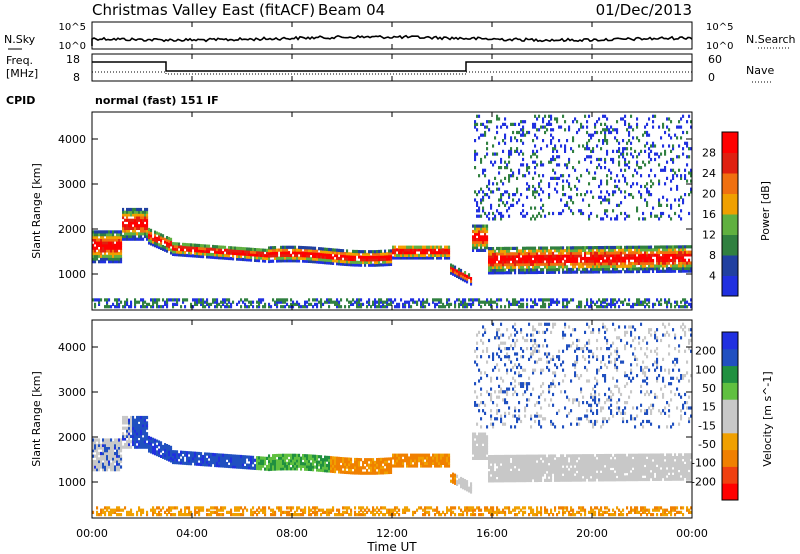 Image resolution: width=800 pixels, height=554 pixels. Describe the element at coordinates (712, 276) in the screenshot. I see `colorbar-tick-label: 4` at that location.